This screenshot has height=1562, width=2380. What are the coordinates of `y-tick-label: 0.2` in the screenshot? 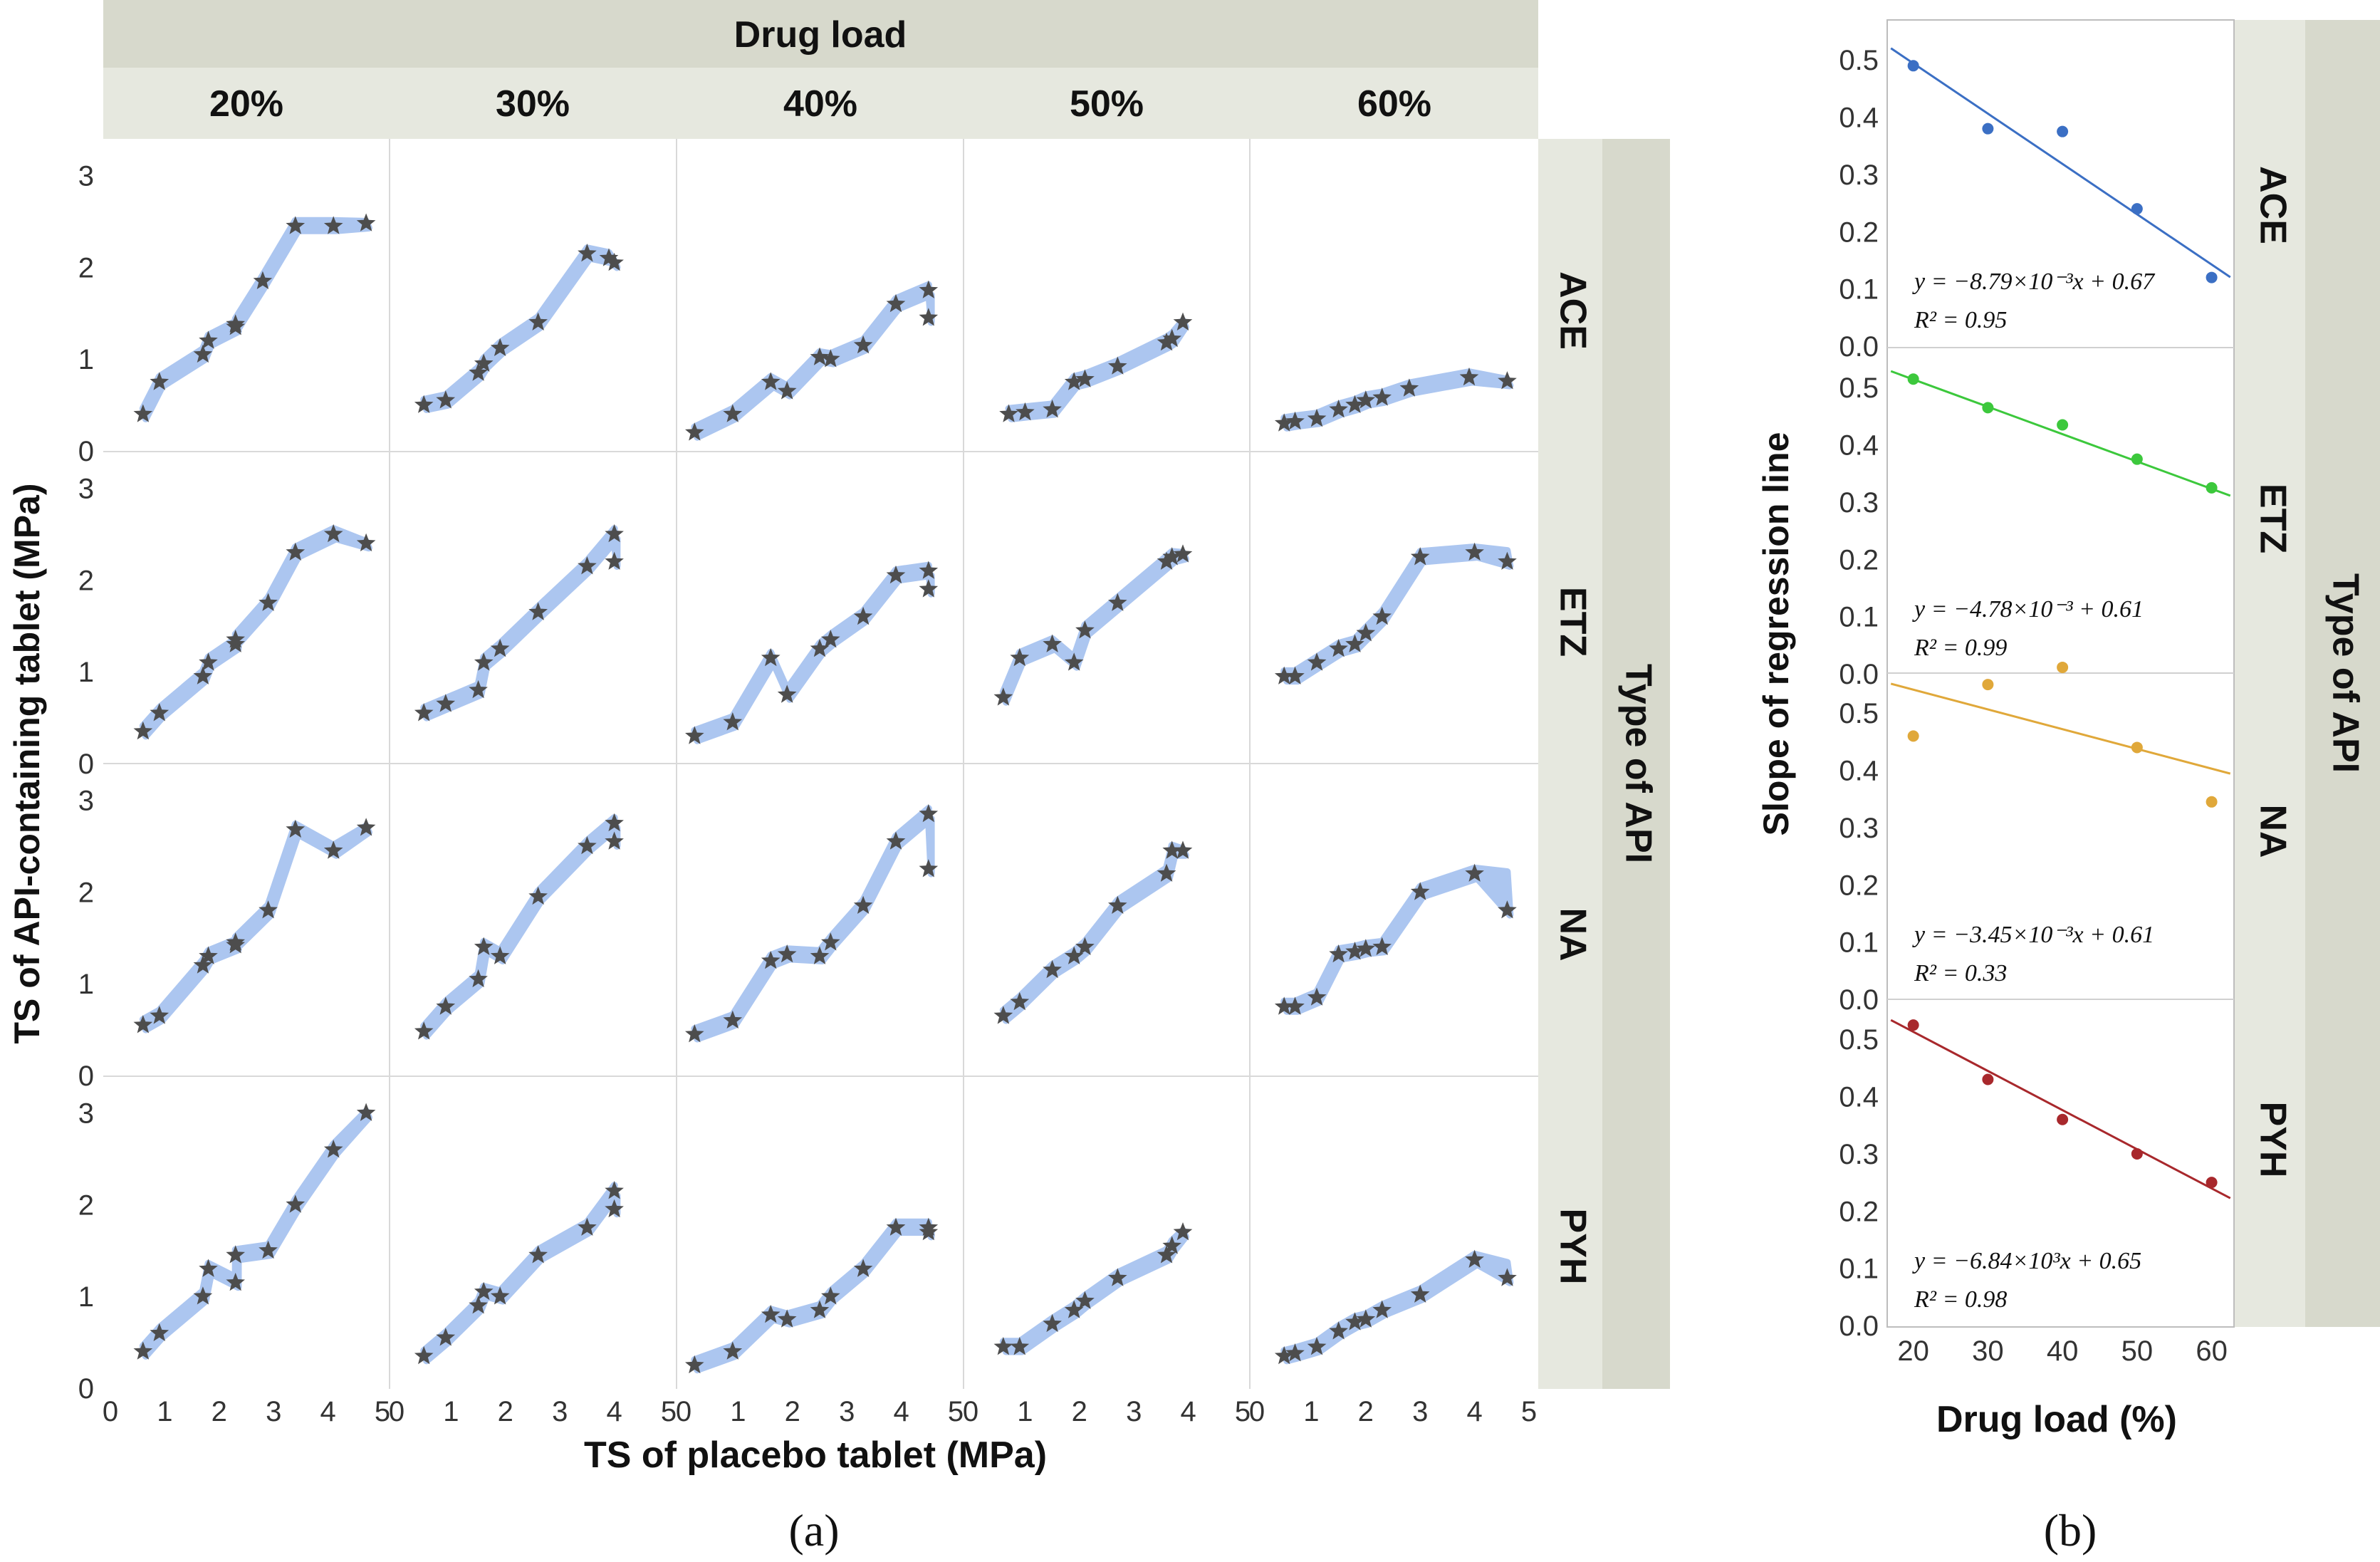 It's located at (1859, 1211).